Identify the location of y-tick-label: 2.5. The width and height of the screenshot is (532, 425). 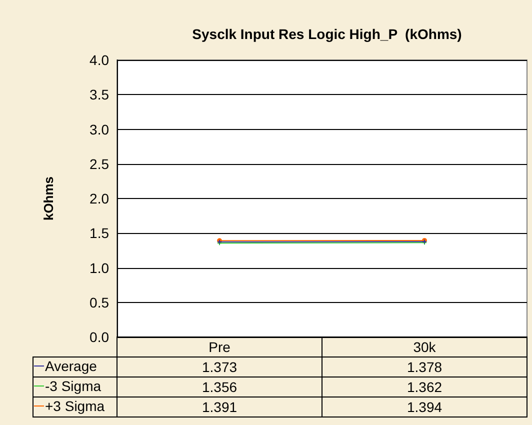
(100, 164).